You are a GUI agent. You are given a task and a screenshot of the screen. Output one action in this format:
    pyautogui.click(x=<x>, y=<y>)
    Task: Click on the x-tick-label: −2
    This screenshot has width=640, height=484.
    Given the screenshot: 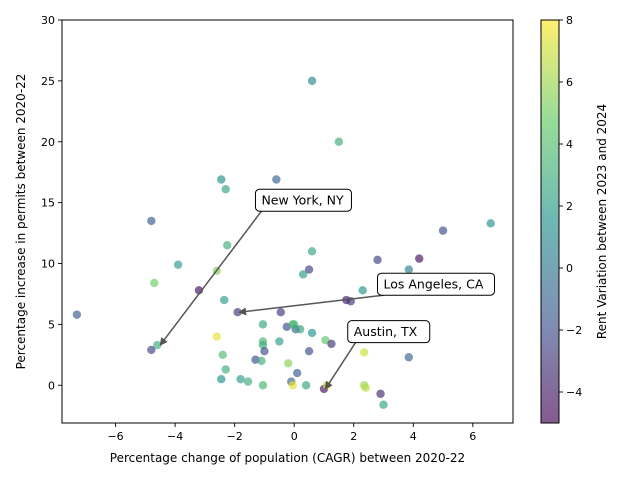 What is the action you would take?
    pyautogui.click(x=235, y=436)
    